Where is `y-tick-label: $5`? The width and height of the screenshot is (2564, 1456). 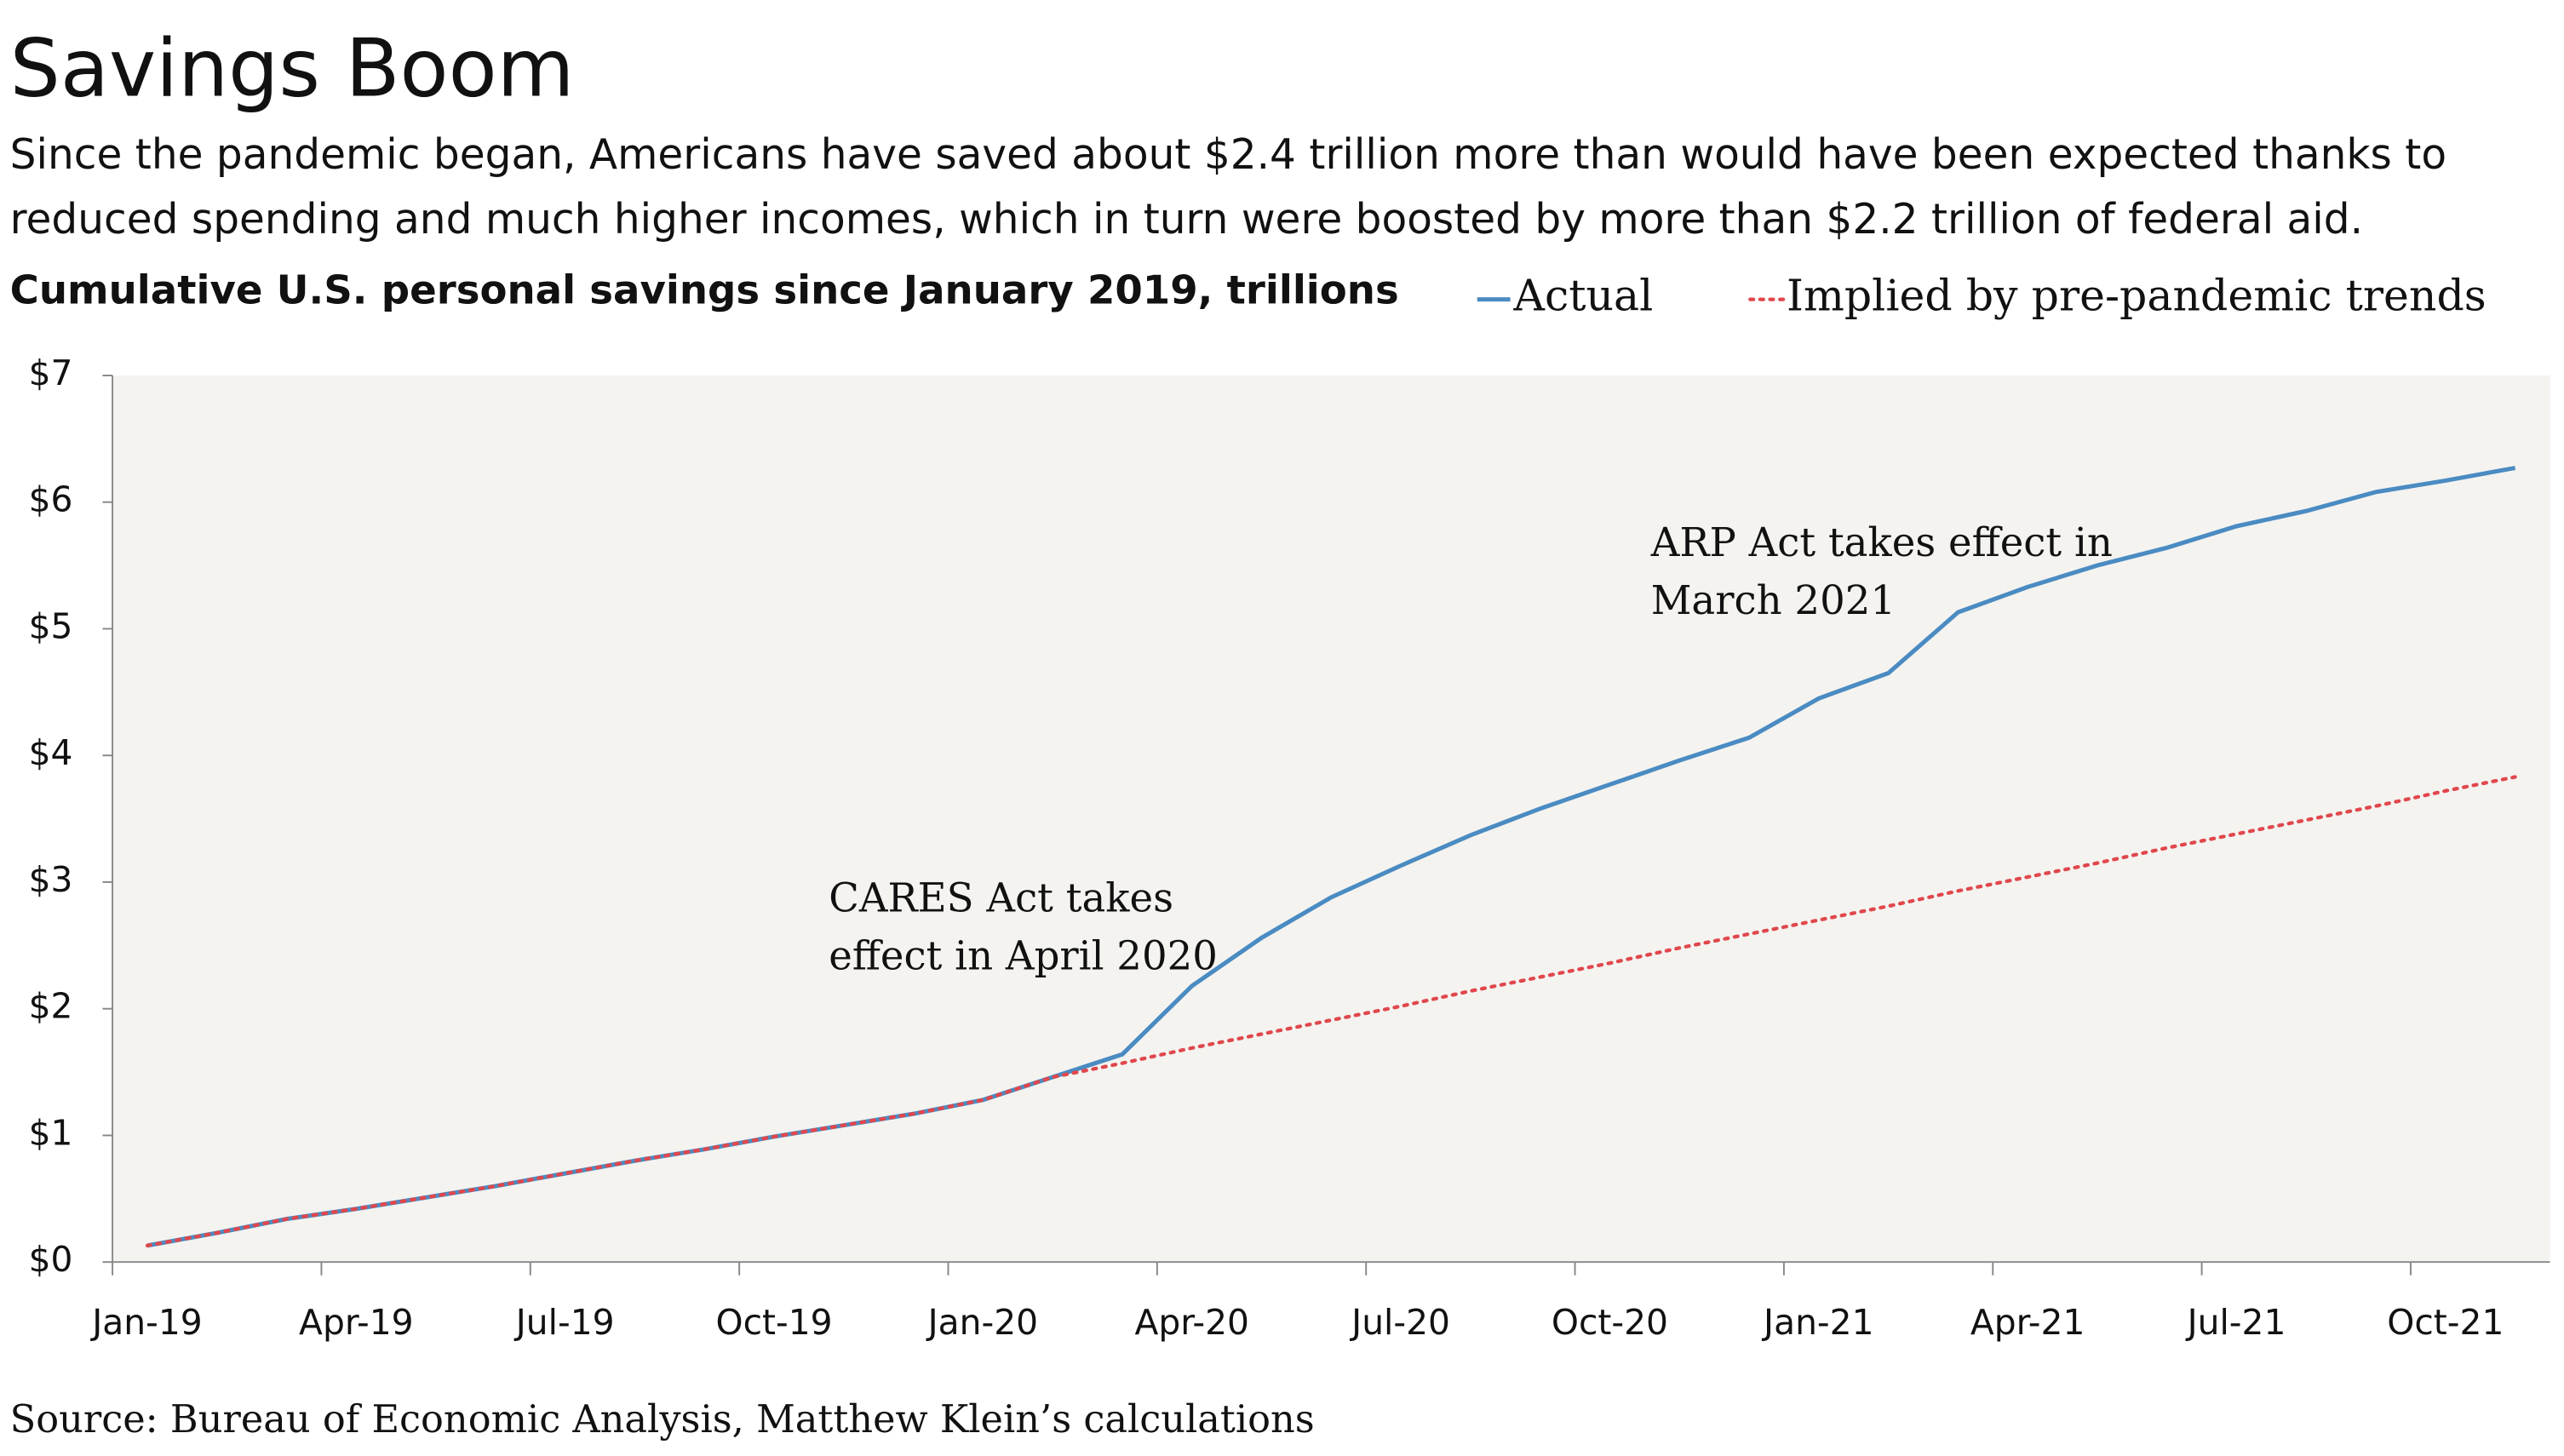 y-tick-label: $5 is located at coordinates (51, 625).